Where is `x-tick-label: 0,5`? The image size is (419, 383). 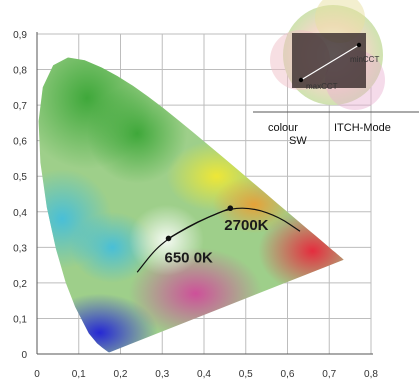 x-tick-label: 0,5 is located at coordinates (246, 374).